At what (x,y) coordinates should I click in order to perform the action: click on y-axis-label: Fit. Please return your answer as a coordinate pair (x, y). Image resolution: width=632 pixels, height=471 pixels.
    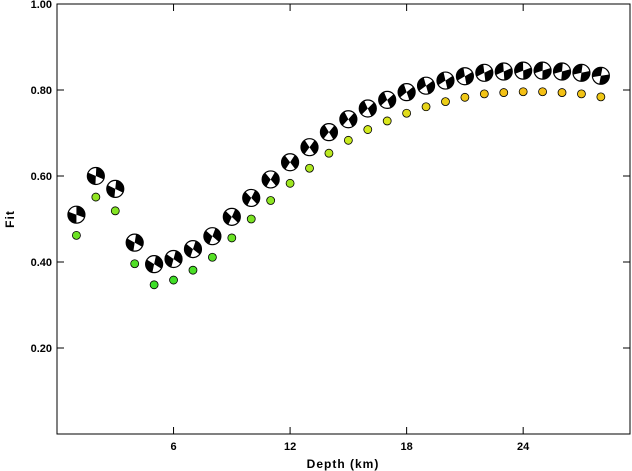
    Looking at the image, I should click on (10, 219).